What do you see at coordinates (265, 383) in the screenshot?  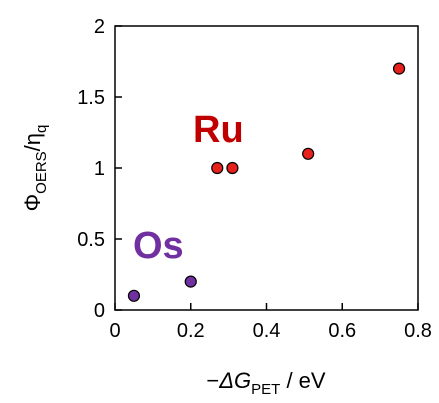 I see `x-axis-title: −ΔGPET / eV` at bounding box center [265, 383].